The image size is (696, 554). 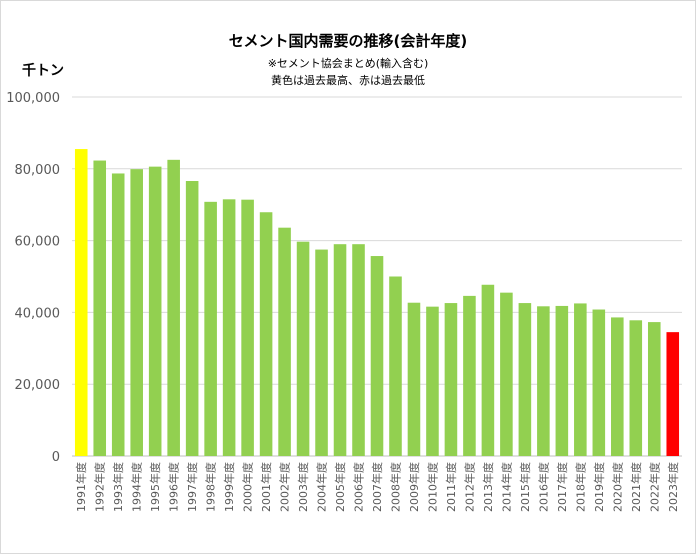 What do you see at coordinates (285, 487) in the screenshot?
I see `x-tick-label: 2002年度` at bounding box center [285, 487].